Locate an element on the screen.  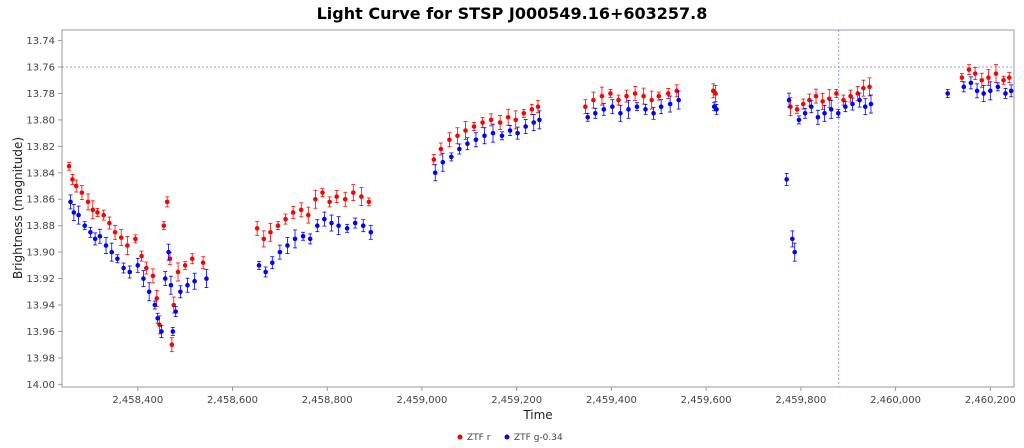
y-tick-label: 13.86 is located at coordinates (40, 200).